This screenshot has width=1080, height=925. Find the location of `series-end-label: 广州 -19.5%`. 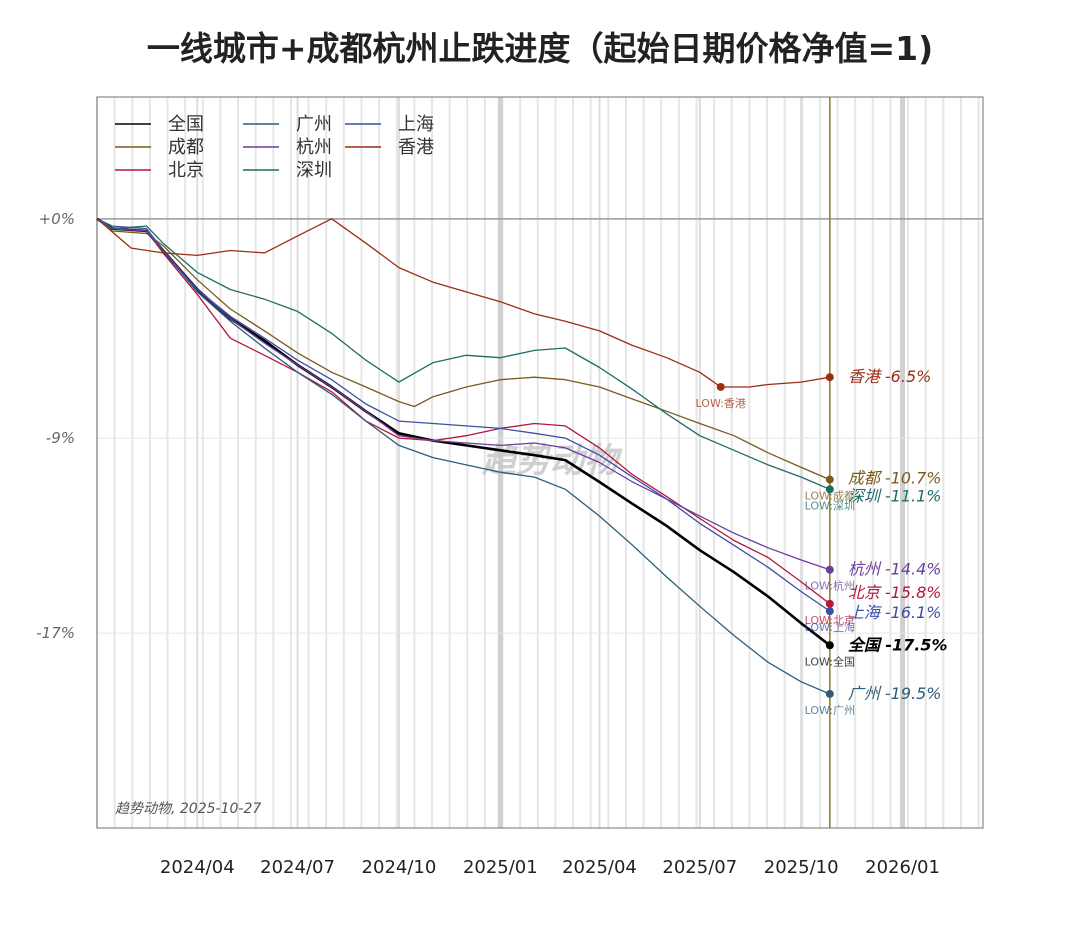

series-end-label: 广州 -19.5% is located at coordinates (895, 693).